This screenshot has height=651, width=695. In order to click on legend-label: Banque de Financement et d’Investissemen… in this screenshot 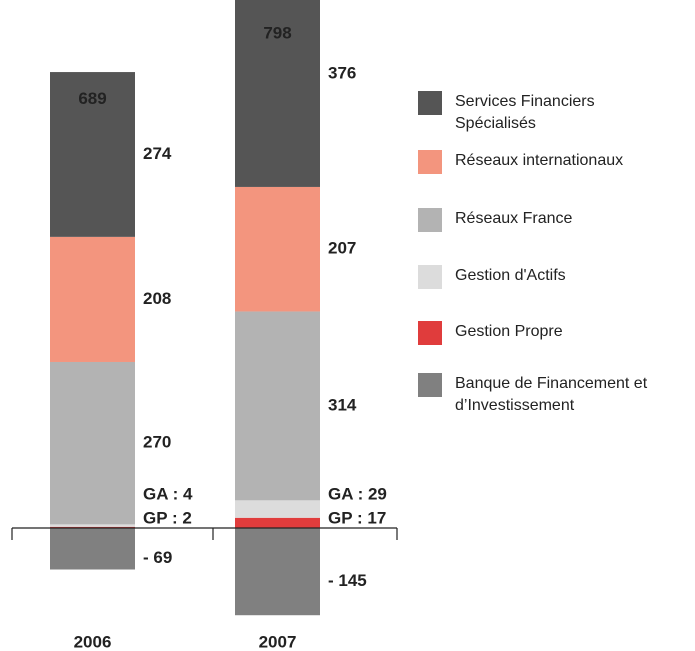, I will do `click(551, 394)`.